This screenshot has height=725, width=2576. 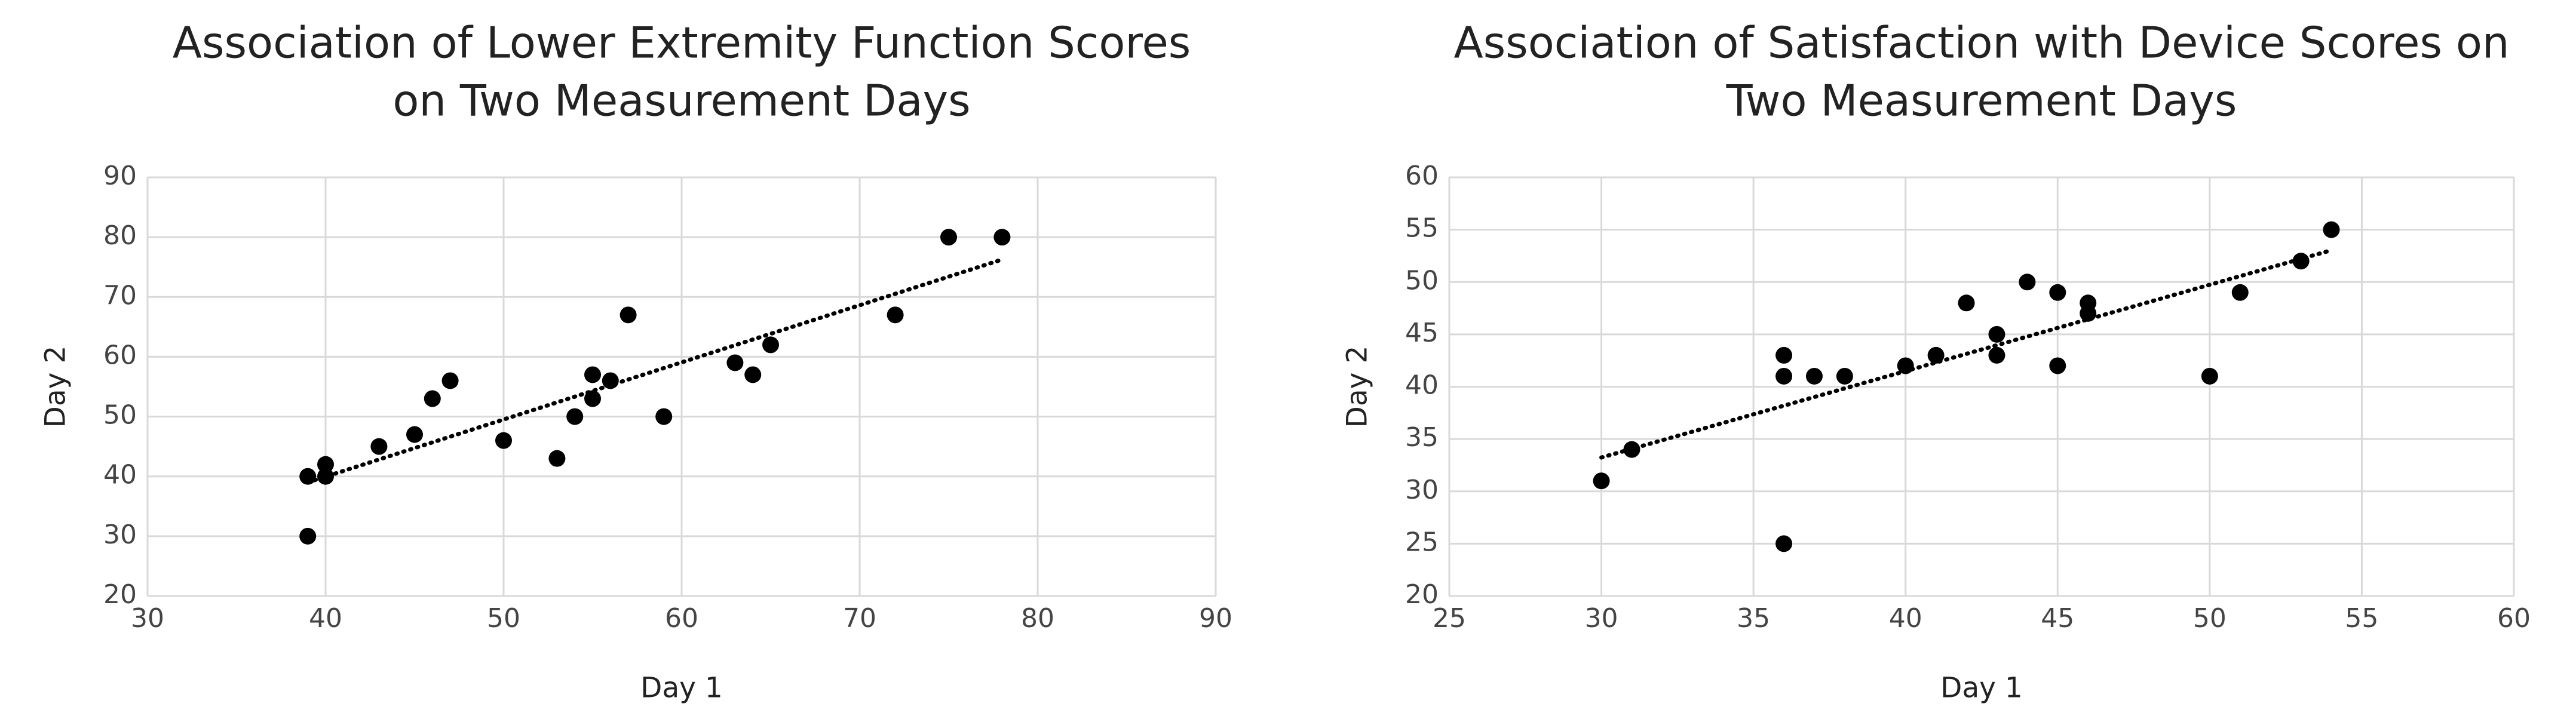 I want to click on x-tick-label: 90, so click(x=1215, y=618).